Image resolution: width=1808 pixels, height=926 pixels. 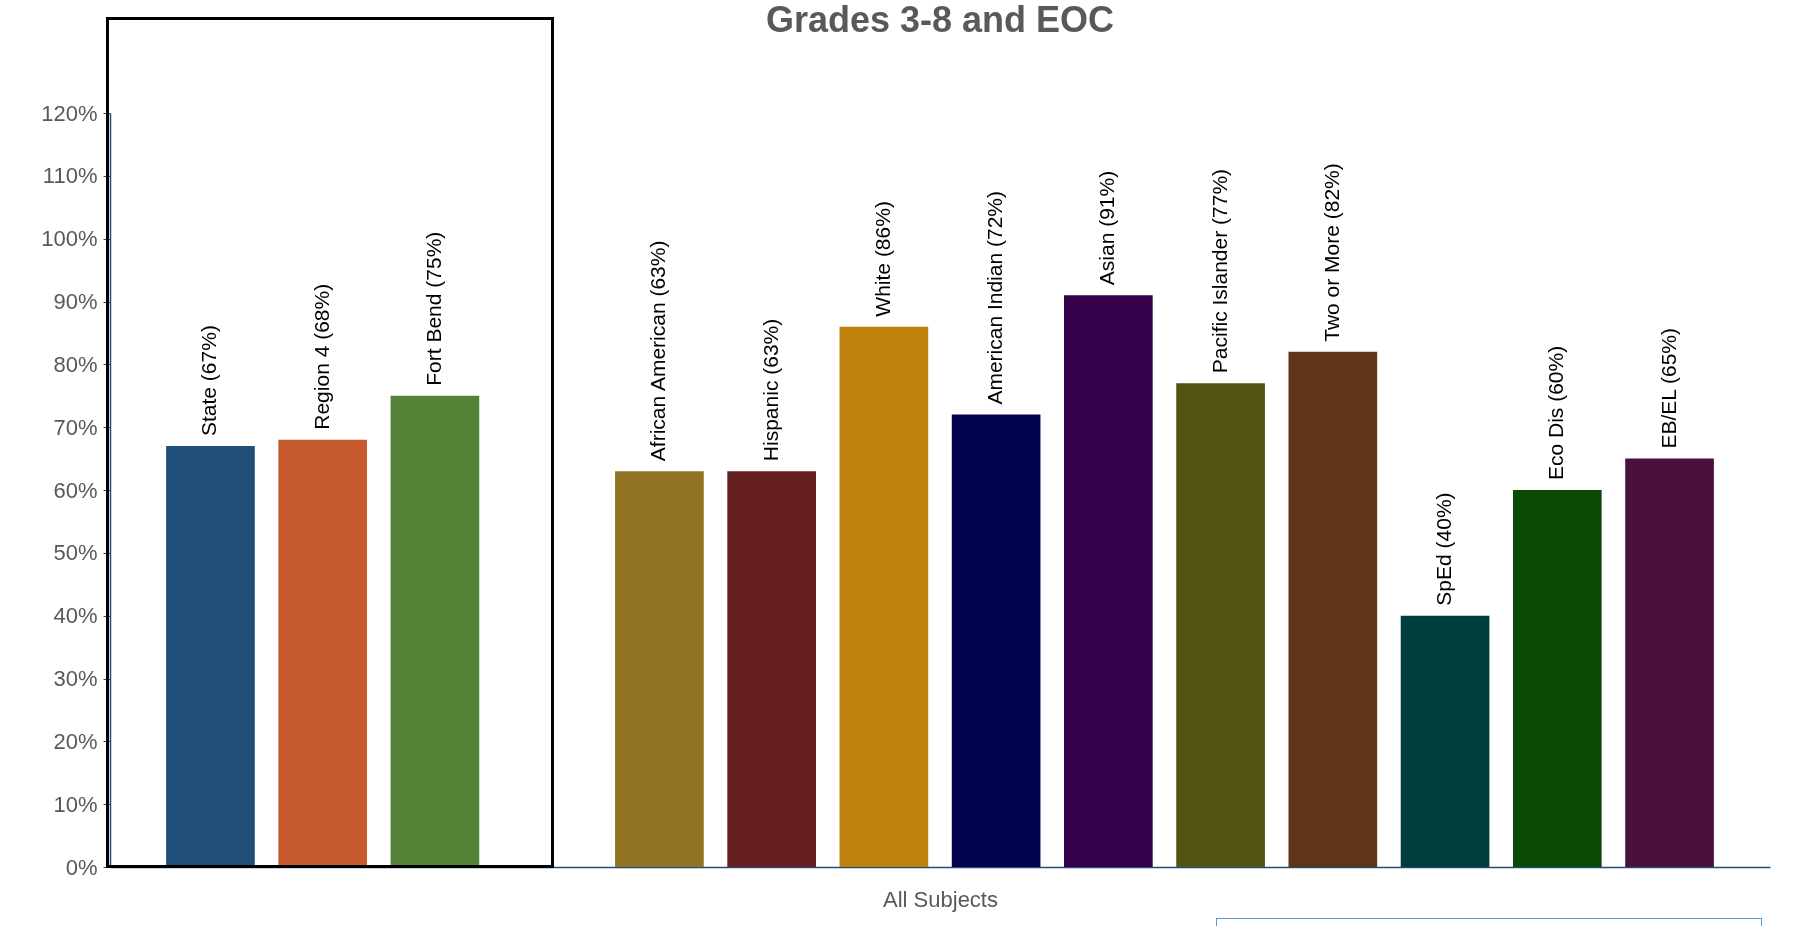 What do you see at coordinates (75, 678) in the screenshot?
I see `y-tick-label: 30%` at bounding box center [75, 678].